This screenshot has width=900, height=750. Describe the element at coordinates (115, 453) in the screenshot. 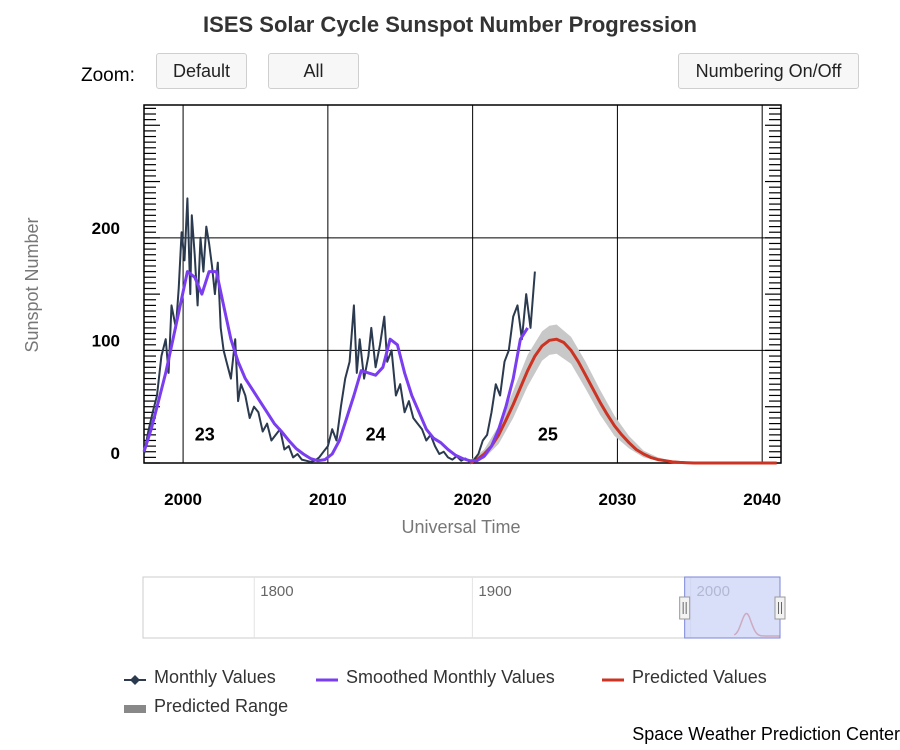

I see `y-tick-label: 0` at that location.